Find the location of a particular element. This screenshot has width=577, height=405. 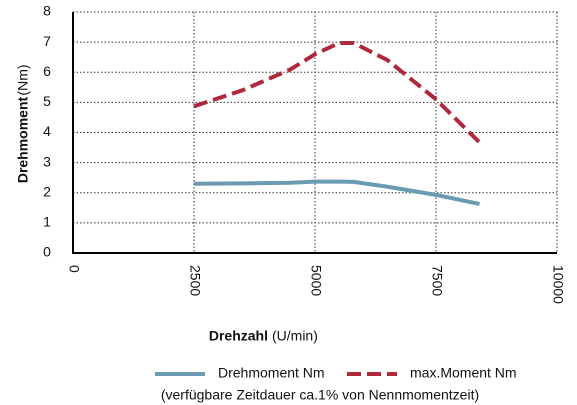

x-tick-label: 0 is located at coordinates (74, 269).